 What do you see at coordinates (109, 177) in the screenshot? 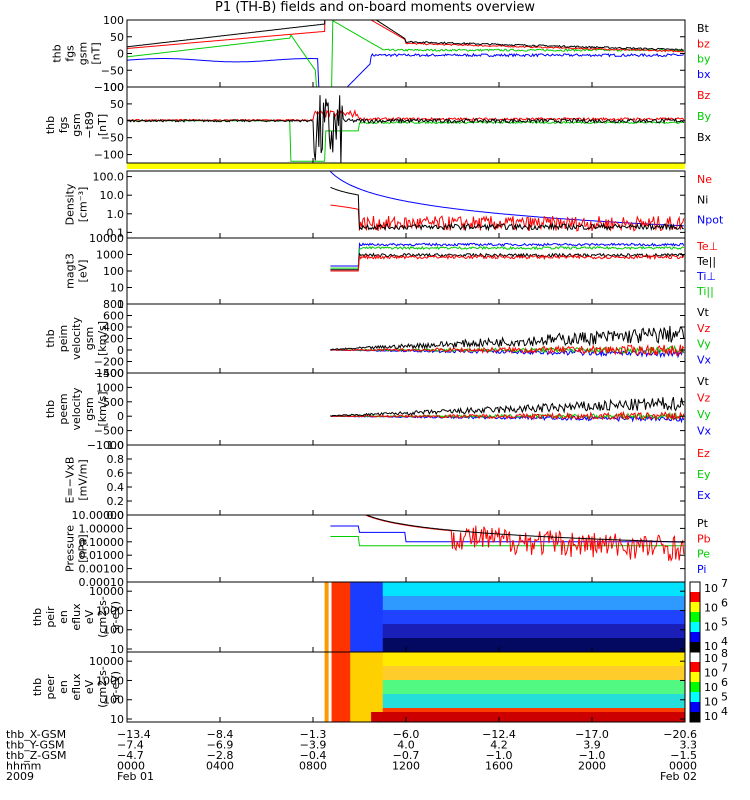
I see `y-tick-label: 100.0` at bounding box center [109, 177].